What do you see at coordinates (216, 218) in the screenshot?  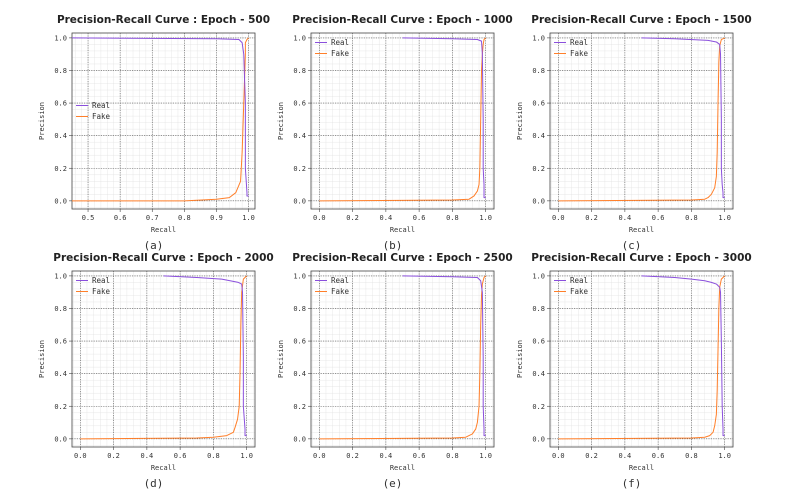 I see `x-tick-label: 0.9` at bounding box center [216, 218].